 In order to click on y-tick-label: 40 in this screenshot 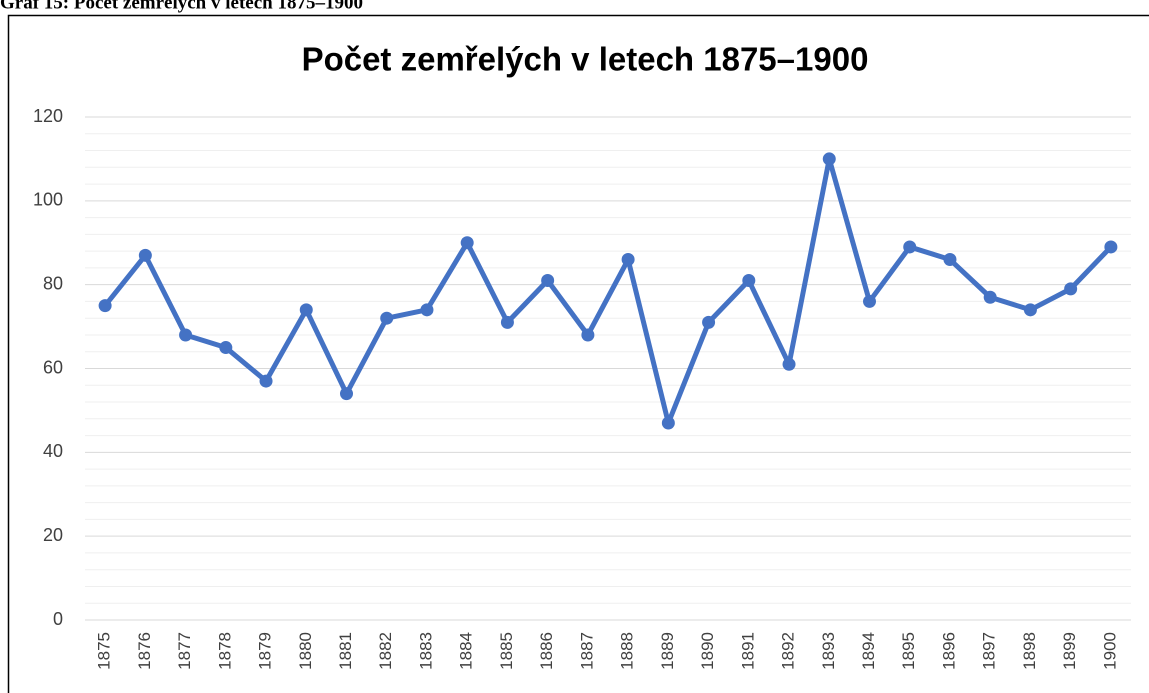, I will do `click(53, 451)`.